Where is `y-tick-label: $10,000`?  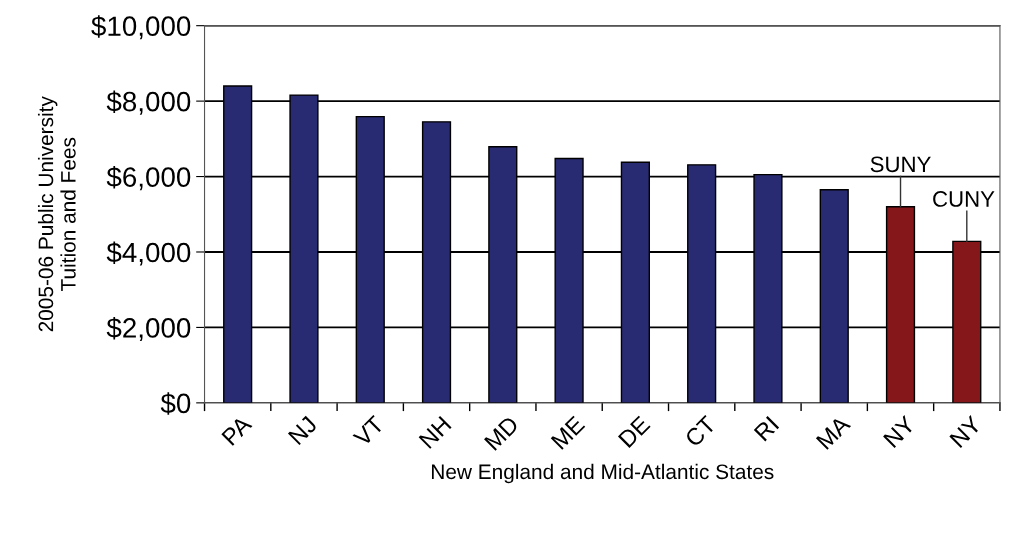
y-tick-label: $10,000 is located at coordinates (141, 27).